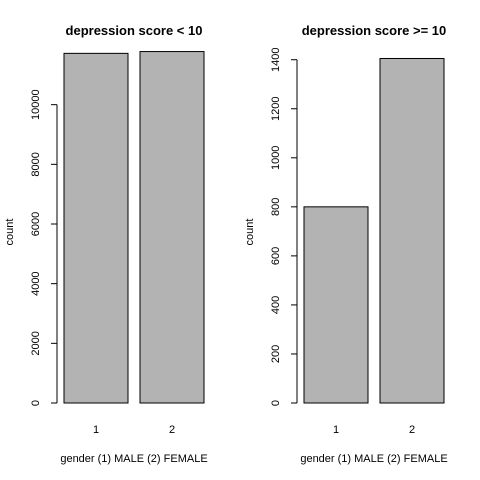  Describe the element at coordinates (134, 30) in the screenshot. I see `chart-title: depression score < 10` at that location.